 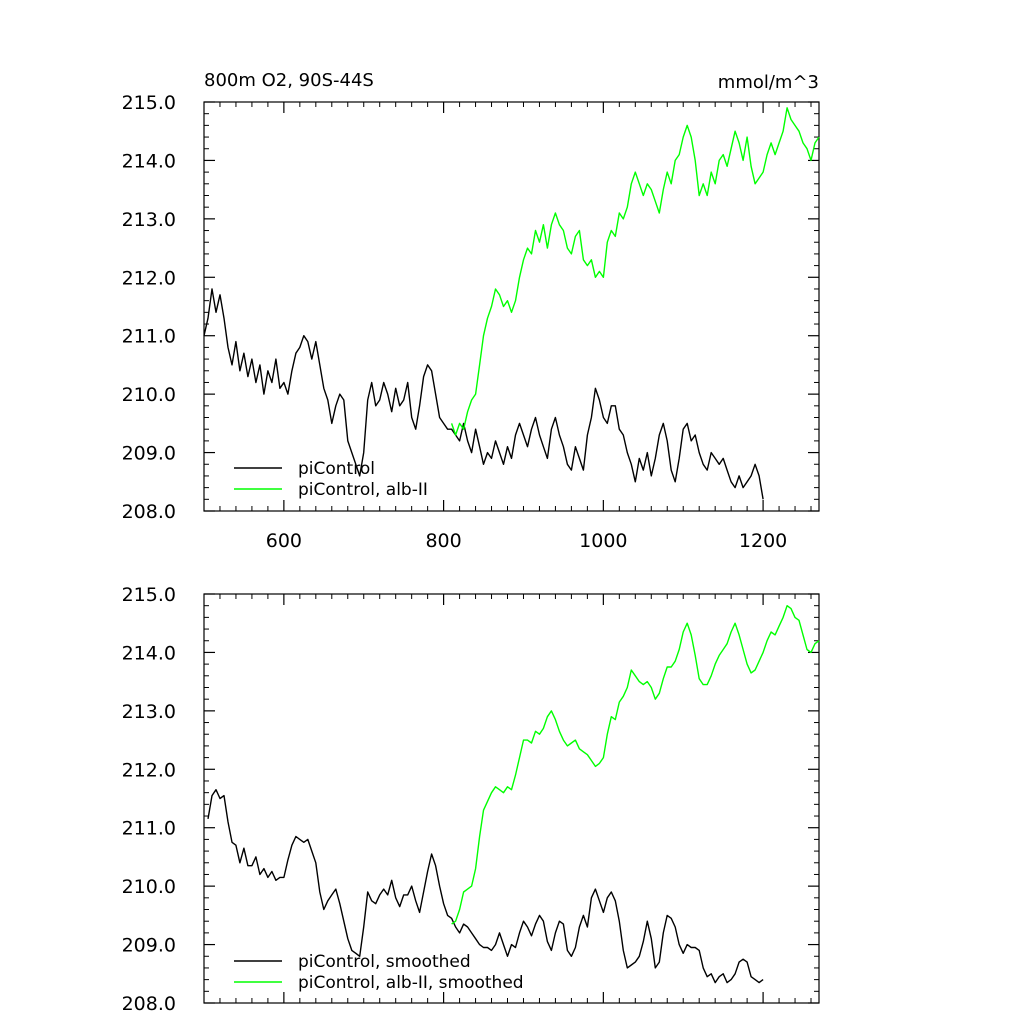 I want to click on chart-title: 800m O2, 90S-44S, so click(x=289, y=80).